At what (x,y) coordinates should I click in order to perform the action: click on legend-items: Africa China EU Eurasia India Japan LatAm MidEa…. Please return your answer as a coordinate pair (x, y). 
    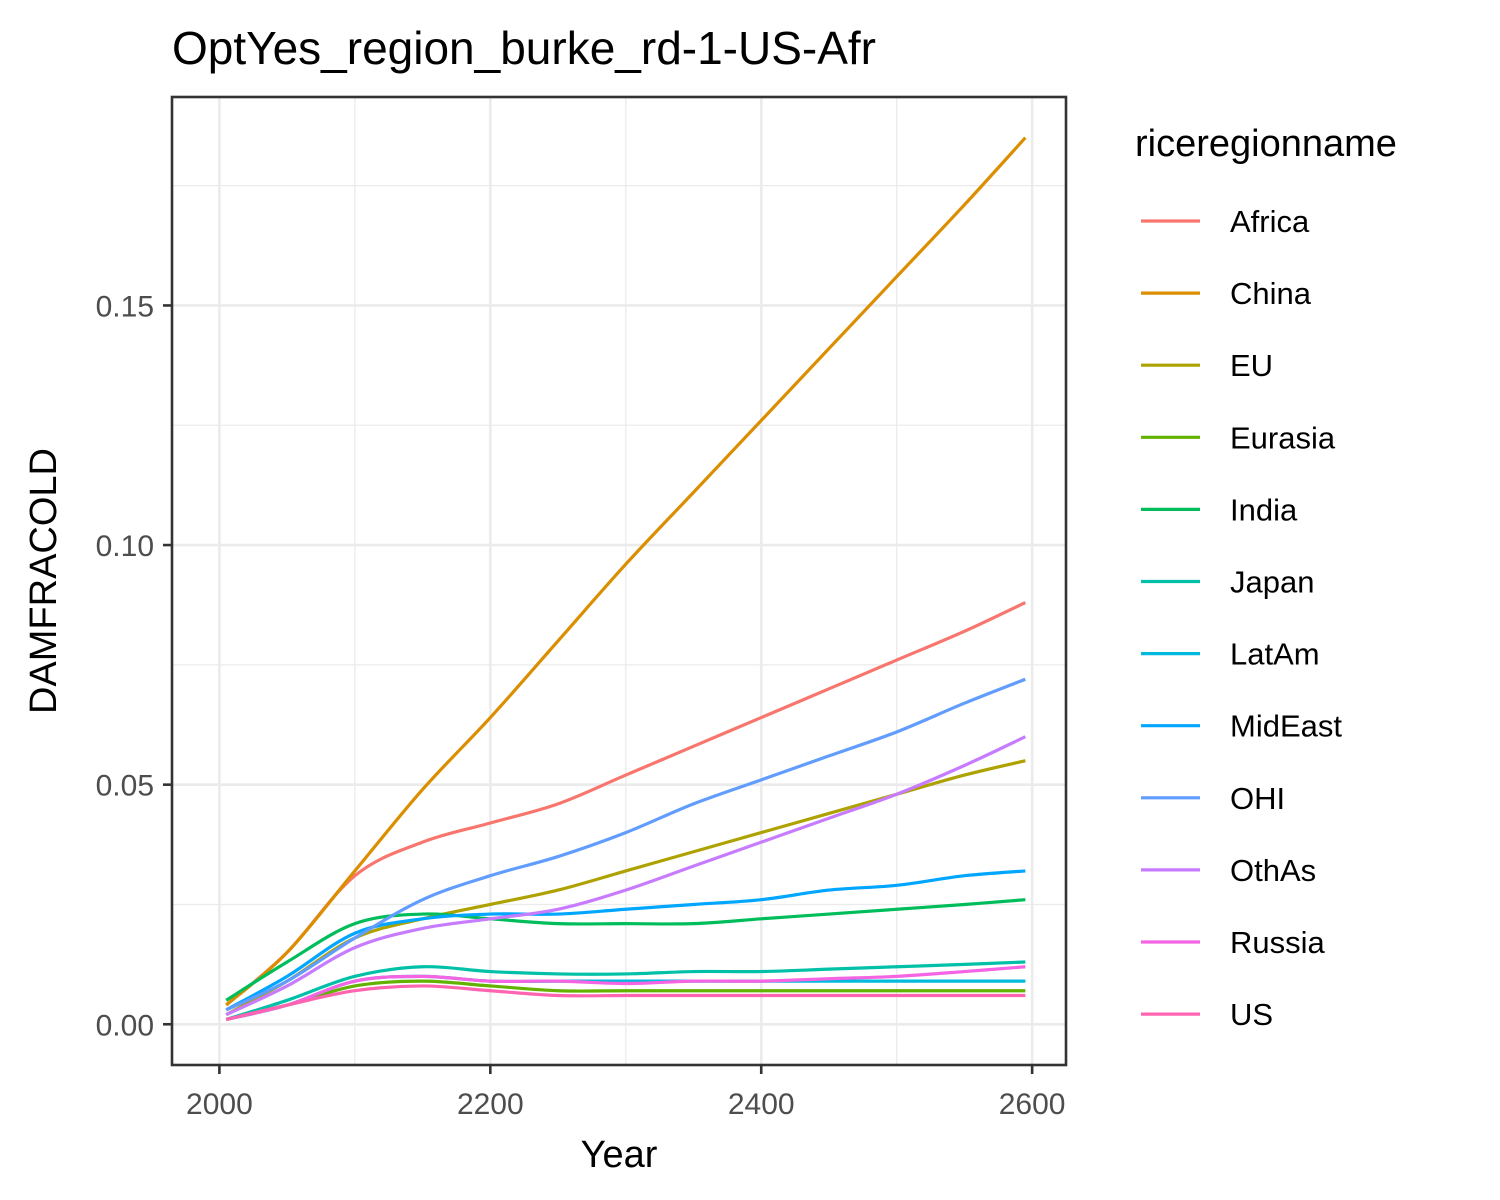
    Looking at the image, I should click on (1241, 618).